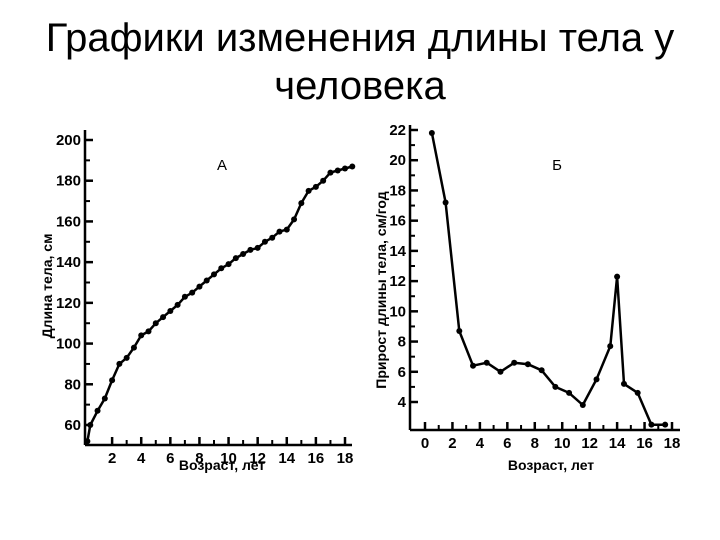  What do you see at coordinates (72, 425) in the screenshot?
I see `y-tick-label-a: 60` at bounding box center [72, 425].